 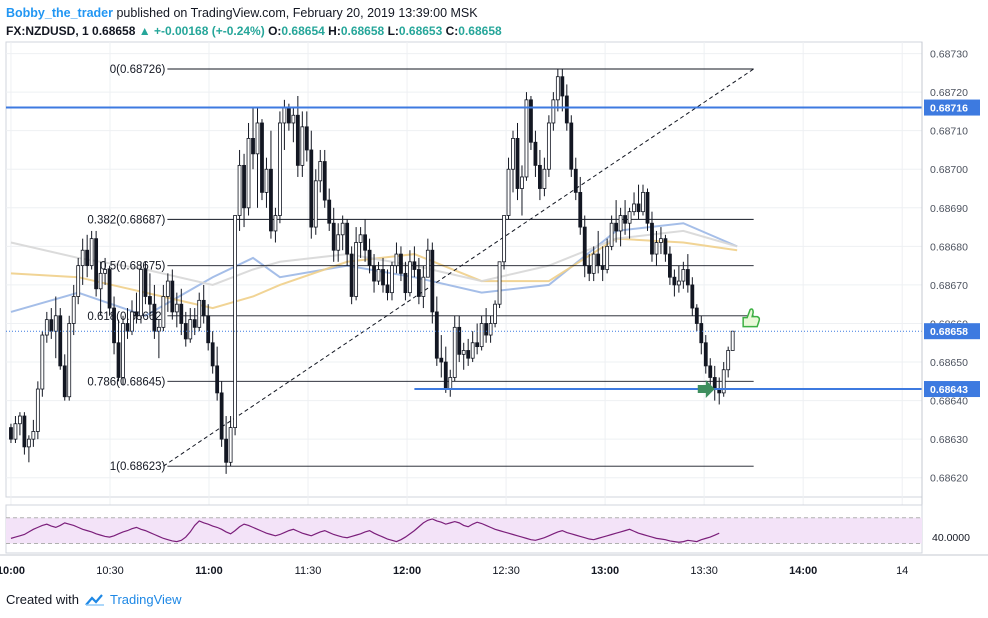 What do you see at coordinates (949, 390) in the screenshot?
I see `horizontal-line-price-label: 0.68643` at bounding box center [949, 390].